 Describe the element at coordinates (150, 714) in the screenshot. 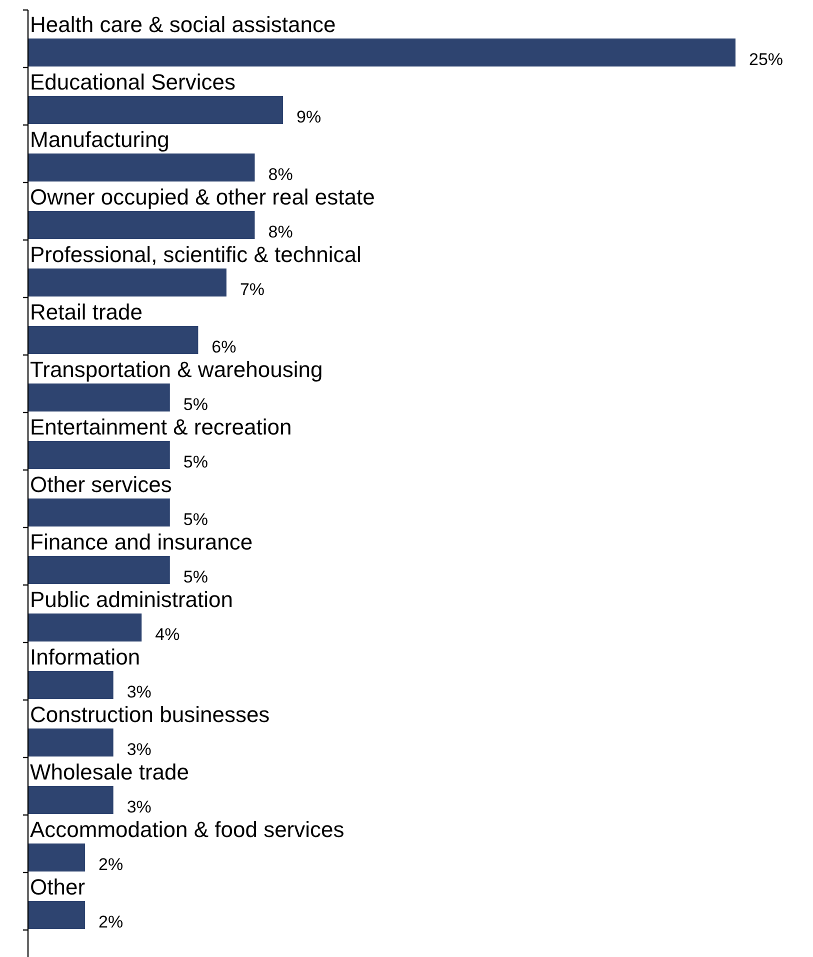

I see `y-tick-label: Construction businesses` at that location.